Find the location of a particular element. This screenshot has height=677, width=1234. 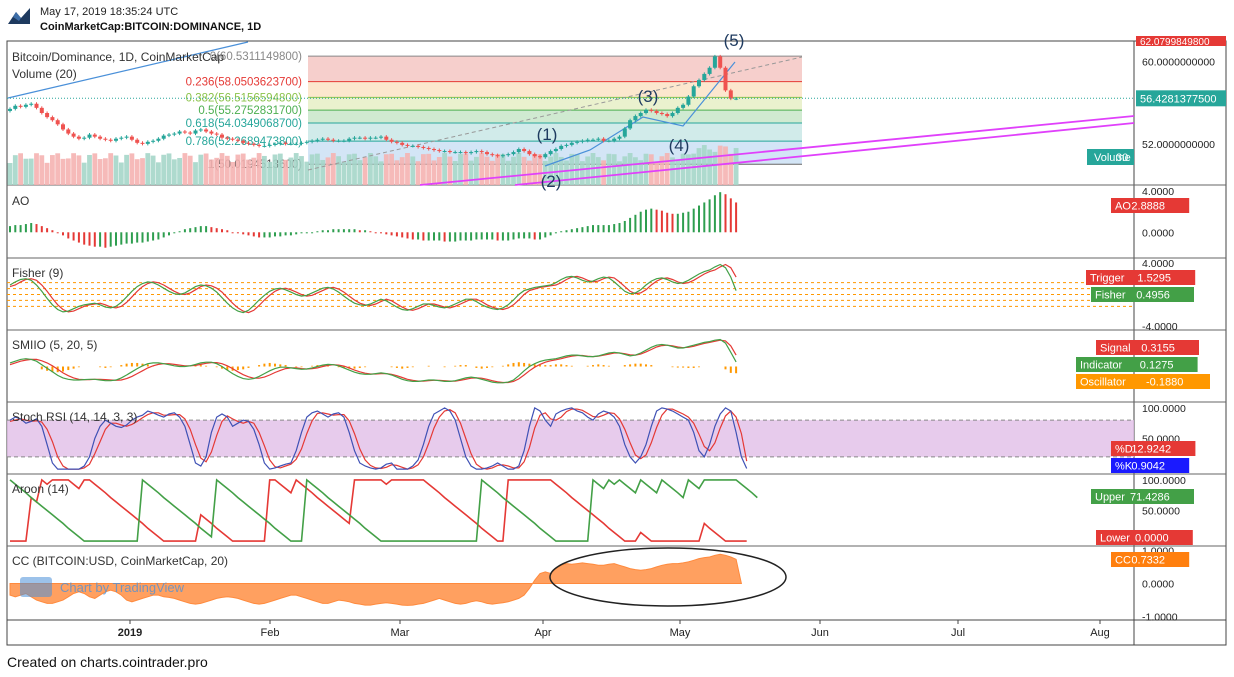

fisher-title: Fisher (9) is located at coordinates (37, 273).